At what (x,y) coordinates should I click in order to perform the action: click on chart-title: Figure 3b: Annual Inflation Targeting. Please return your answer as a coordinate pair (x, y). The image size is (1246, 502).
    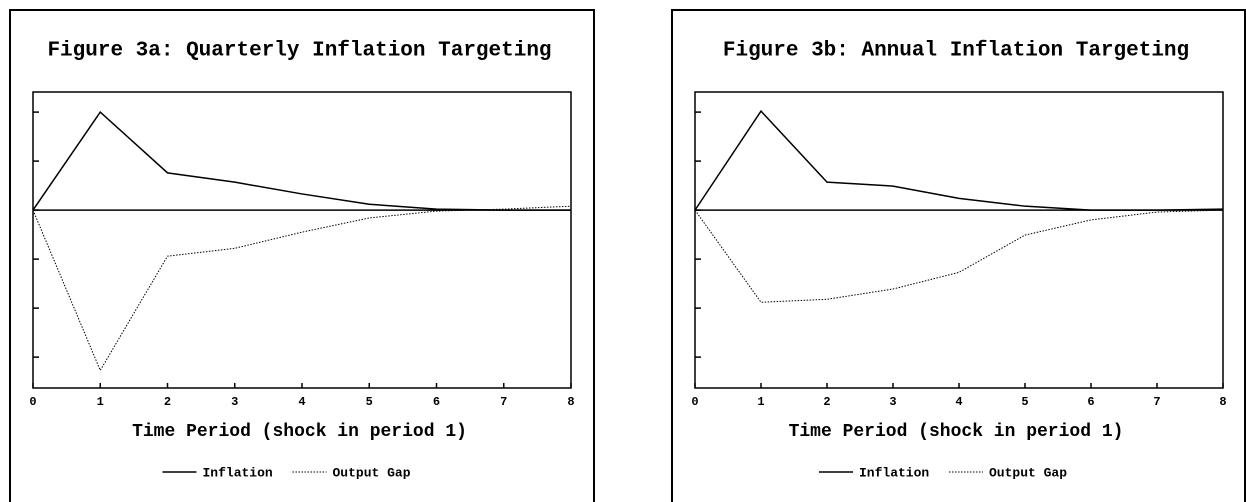
    Looking at the image, I should click on (956, 51).